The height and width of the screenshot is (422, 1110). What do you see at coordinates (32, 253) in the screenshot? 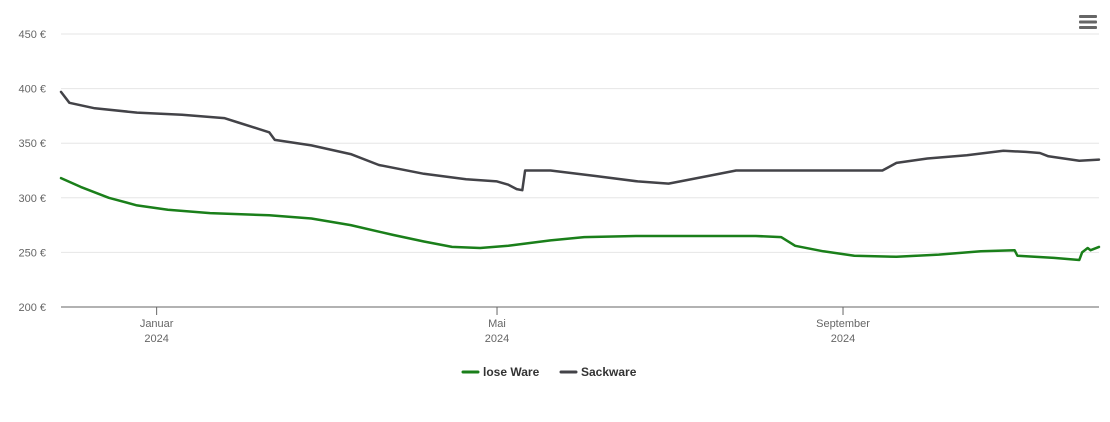
I see `y-tick-label: 250 €` at bounding box center [32, 253].